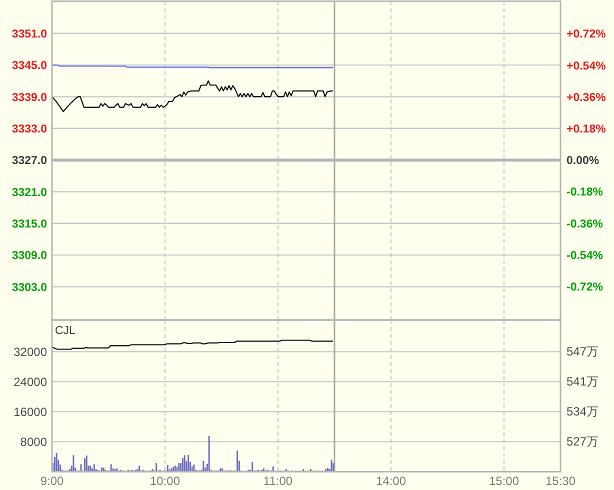 This screenshot has width=614, height=490. I want to click on y2-tick-label: 541万, so click(582, 381).